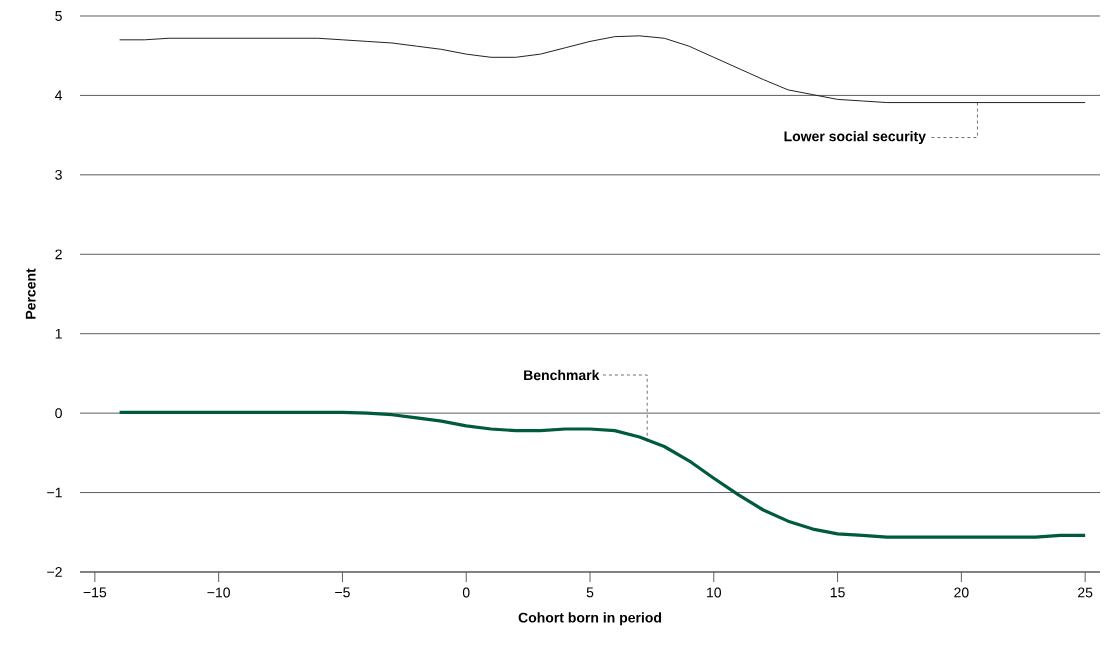  I want to click on y-tick-label: 1, so click(58, 333).